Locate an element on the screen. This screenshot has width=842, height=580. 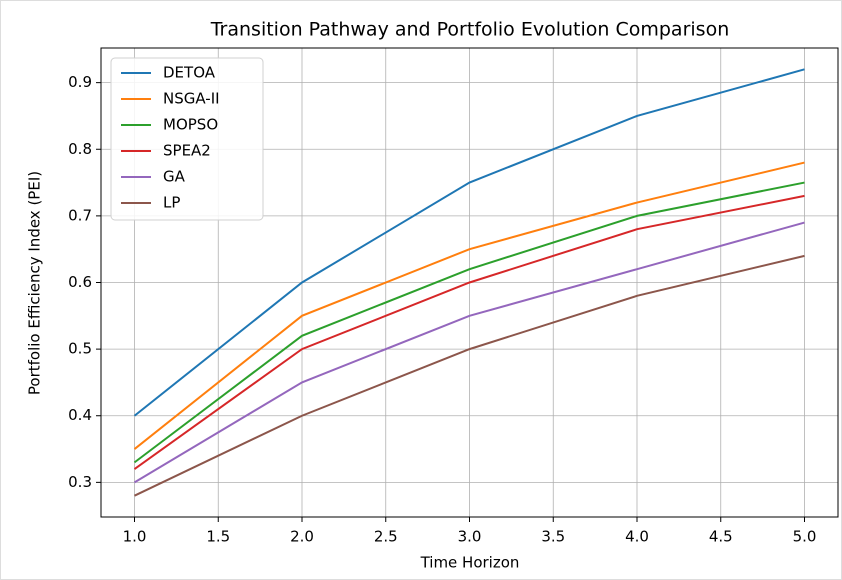
y-tick-label: 0.7 is located at coordinates (80, 215).